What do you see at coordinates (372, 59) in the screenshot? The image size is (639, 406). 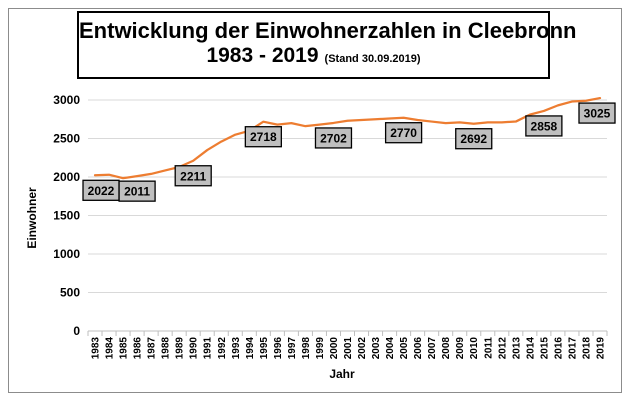 I see `title-stand-date: (Stand 30.09.2019)` at bounding box center [372, 59].